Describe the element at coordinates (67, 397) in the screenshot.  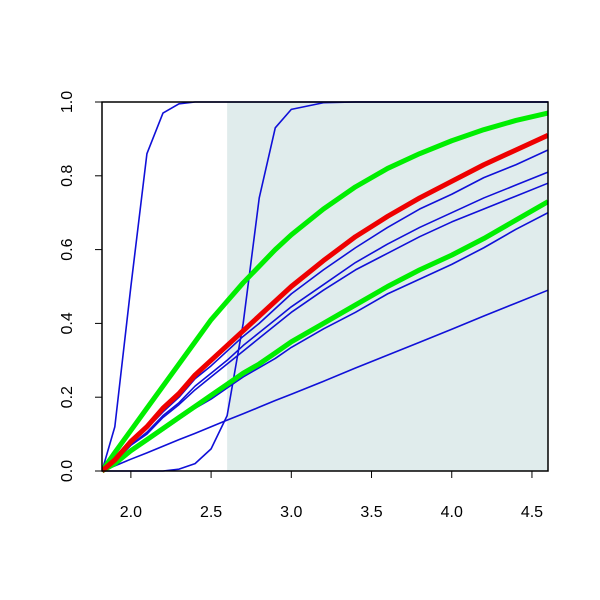
I see `y-tick-label: 0.2` at that location.